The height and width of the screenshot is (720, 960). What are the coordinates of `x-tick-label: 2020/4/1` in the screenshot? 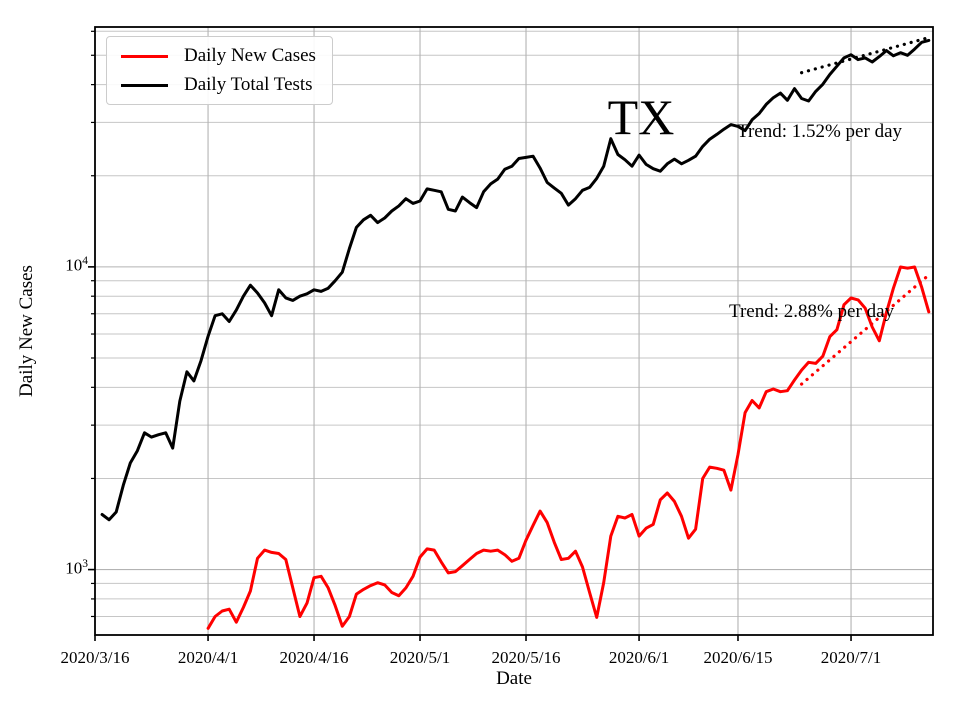 It's located at (208, 657).